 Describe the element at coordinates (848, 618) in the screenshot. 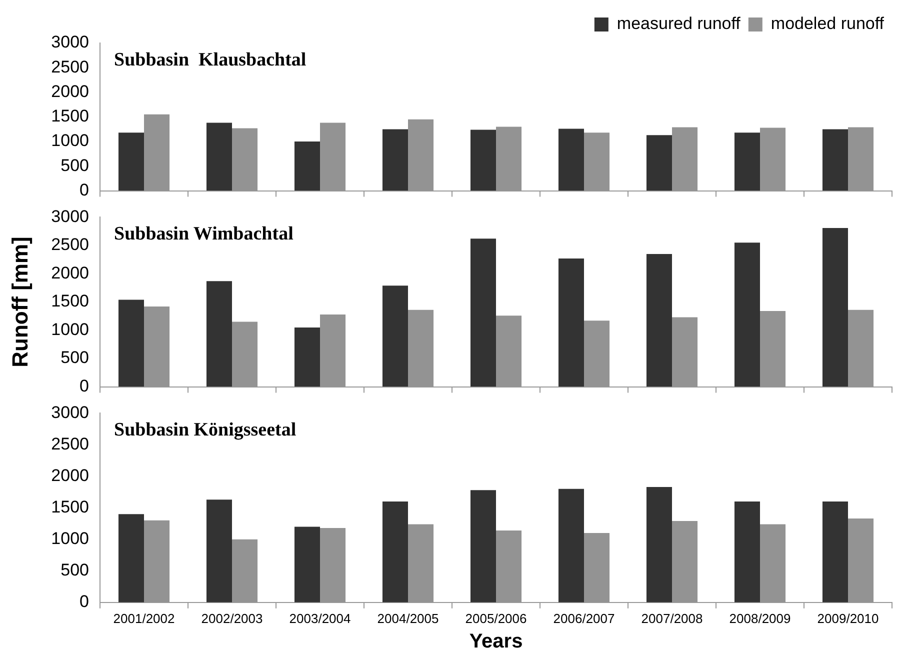

I see `x-tick-label: 2009/2010` at that location.